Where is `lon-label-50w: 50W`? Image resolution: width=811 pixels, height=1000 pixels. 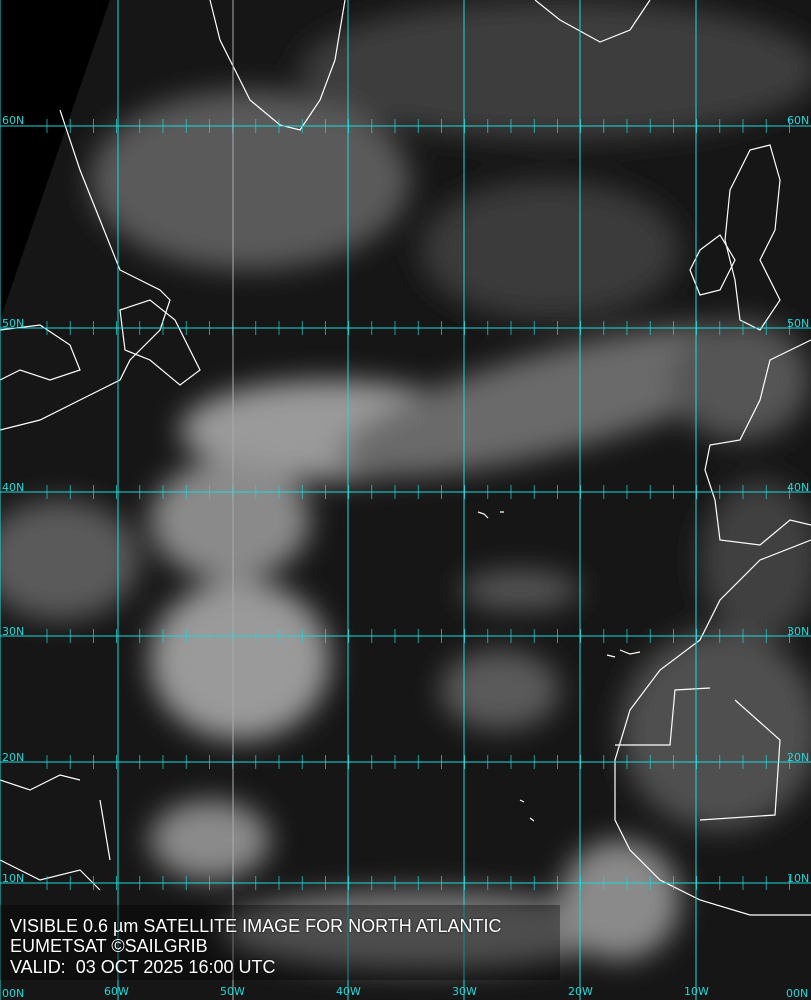
lon-label-50w: 50W is located at coordinates (232, 991).